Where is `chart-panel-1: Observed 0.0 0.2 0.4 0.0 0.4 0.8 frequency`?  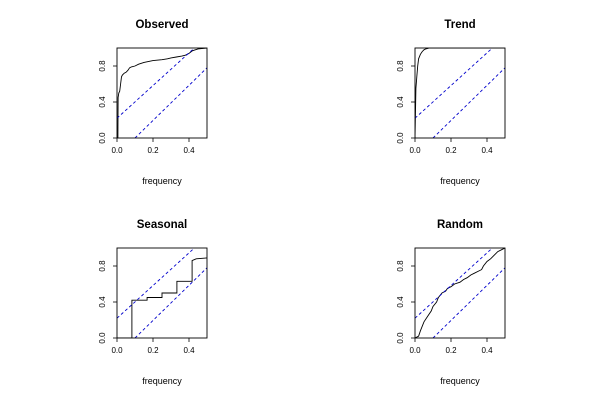
chart-panel-1: Observed 0.0 0.2 0.4 0.0 0.4 0.8 frequency is located at coordinates (153, 102).